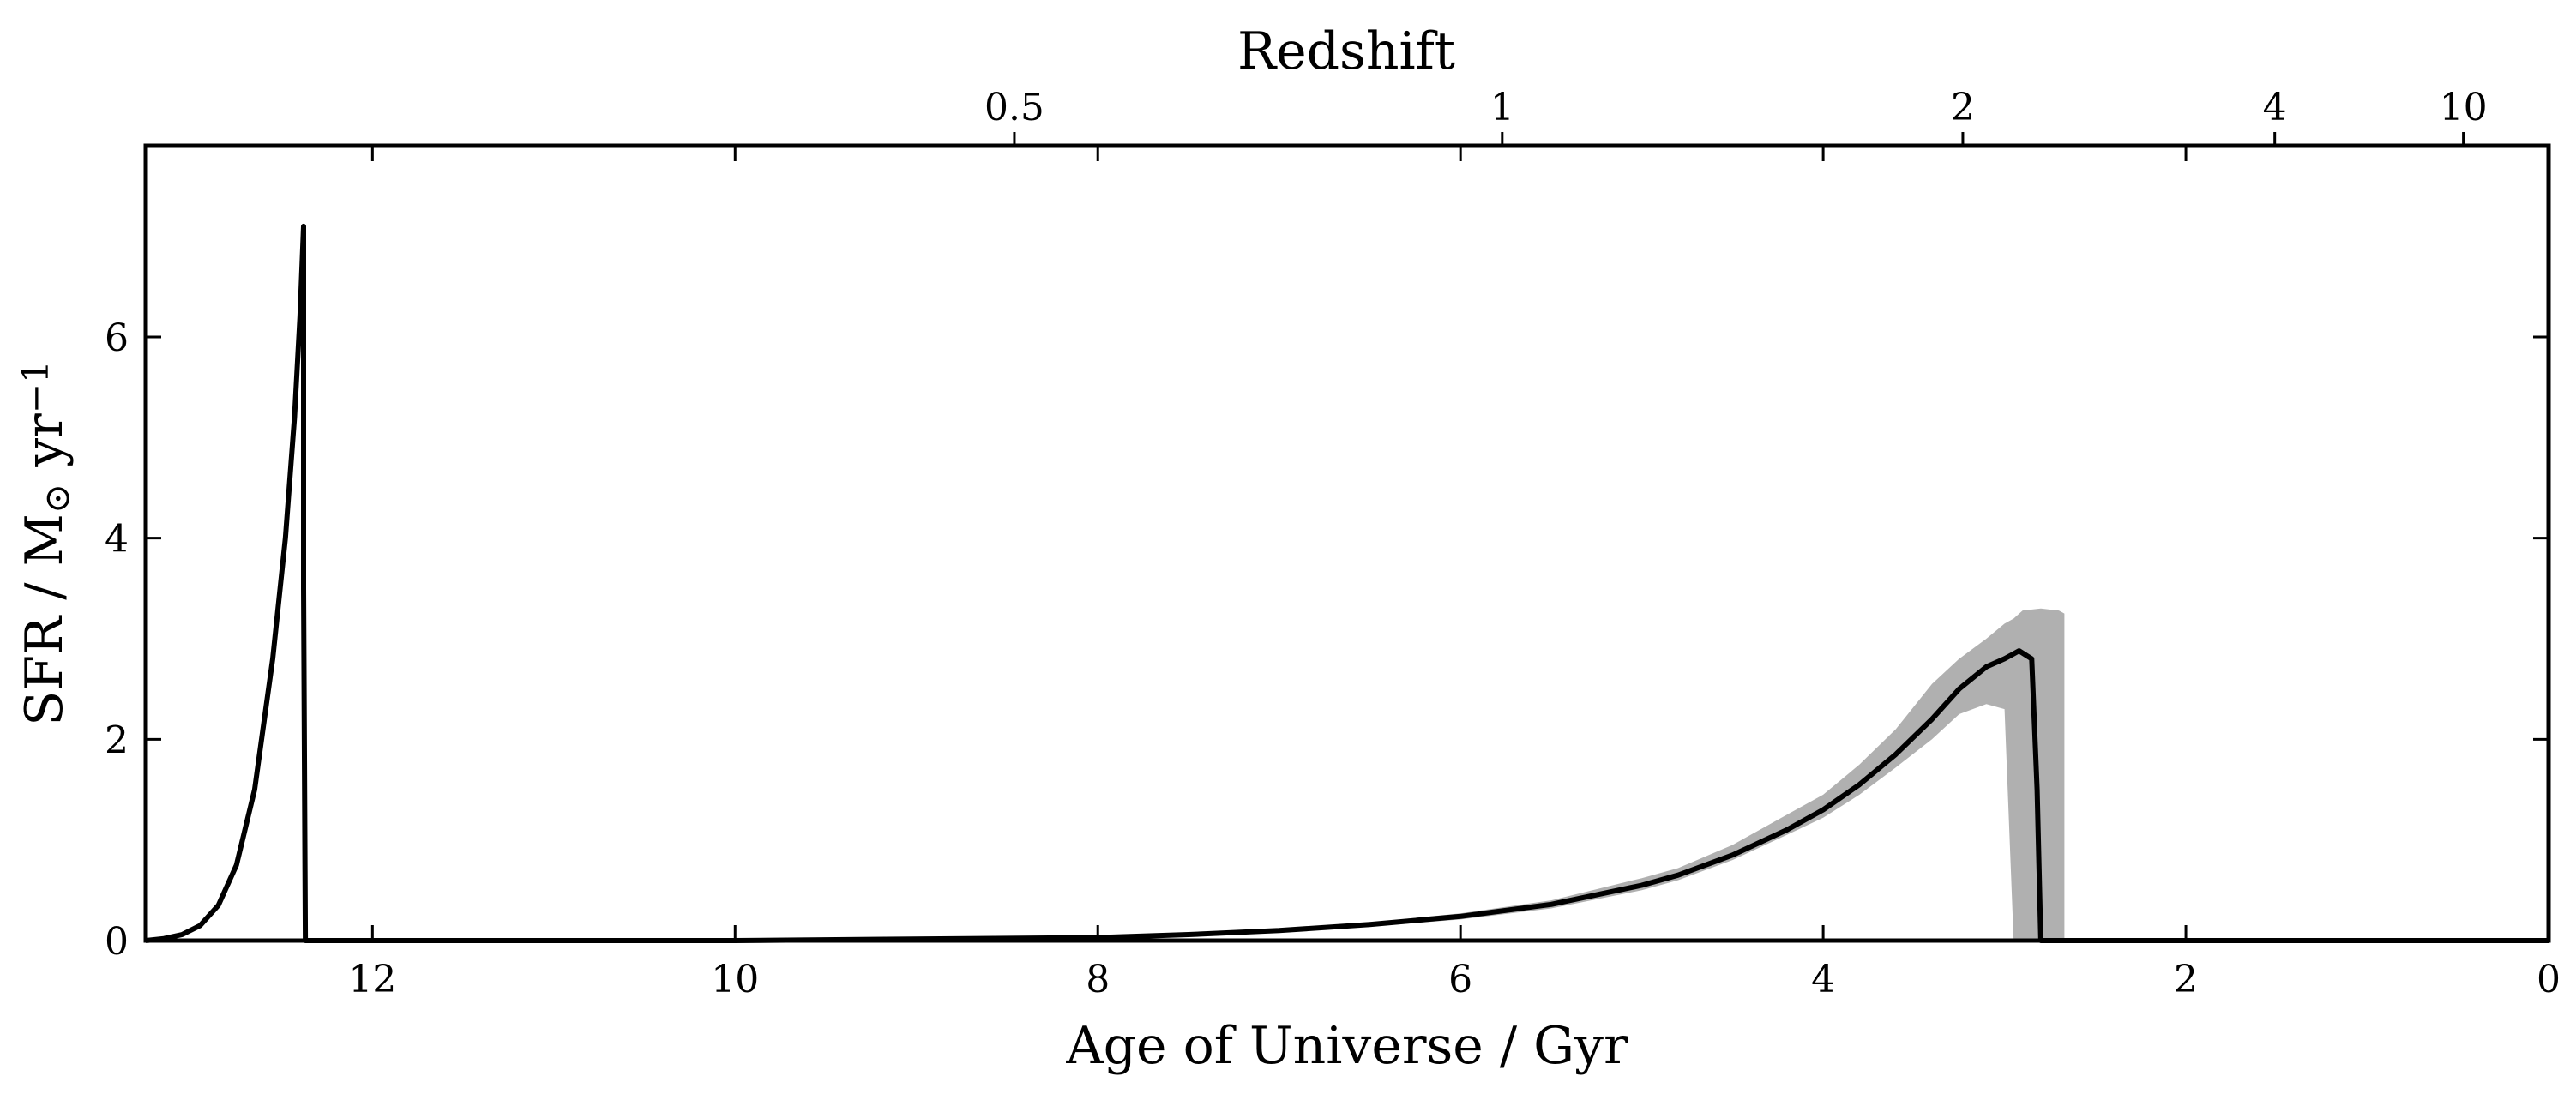  What do you see at coordinates (1346, 51) in the screenshot?
I see `top-axis-title: Redshift` at bounding box center [1346, 51].